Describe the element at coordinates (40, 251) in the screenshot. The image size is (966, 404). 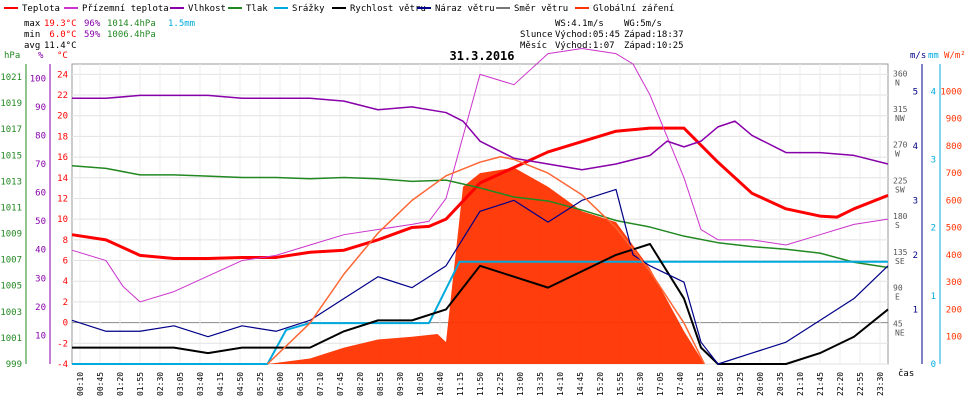
I see `humidity-tick: 40` at that location.